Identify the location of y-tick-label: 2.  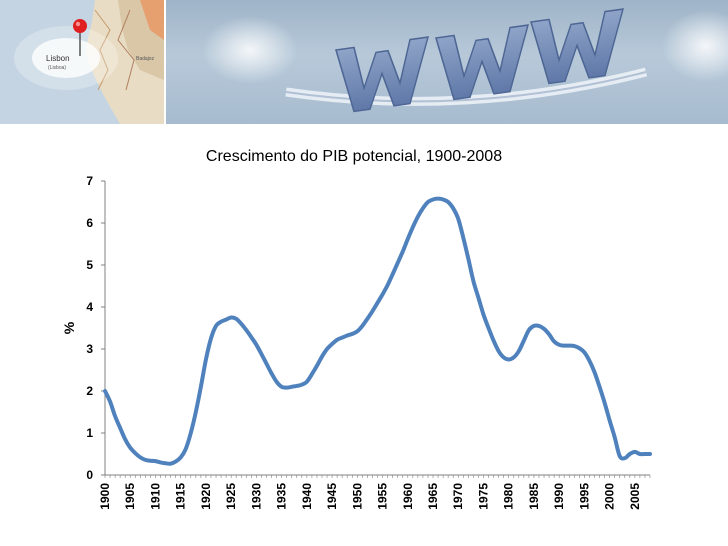
(89, 391).